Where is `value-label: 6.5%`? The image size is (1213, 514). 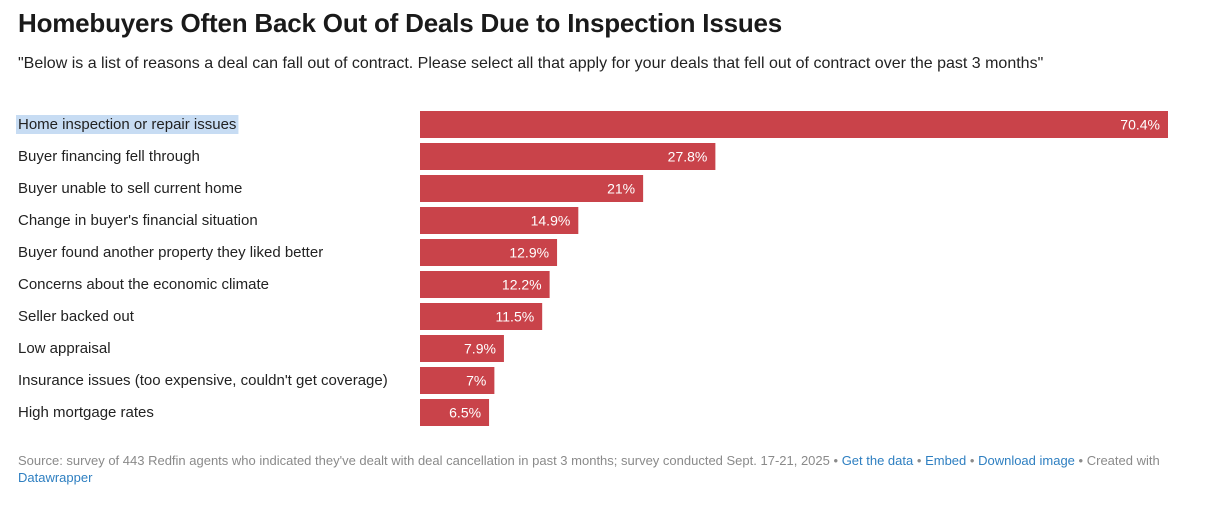
value-label: 6.5% is located at coordinates (465, 413).